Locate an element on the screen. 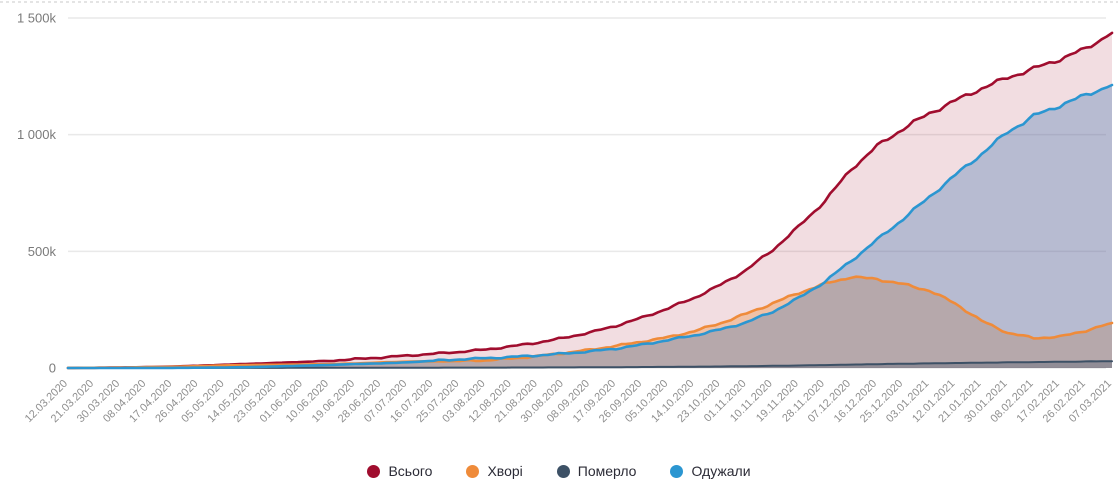  legend-dot-sick-icon is located at coordinates (473, 471).